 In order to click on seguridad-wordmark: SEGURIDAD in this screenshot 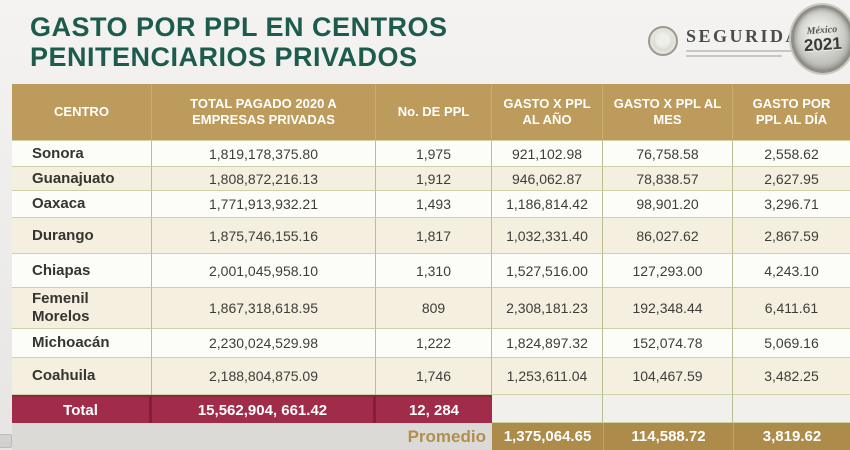, I will do `click(751, 36)`.